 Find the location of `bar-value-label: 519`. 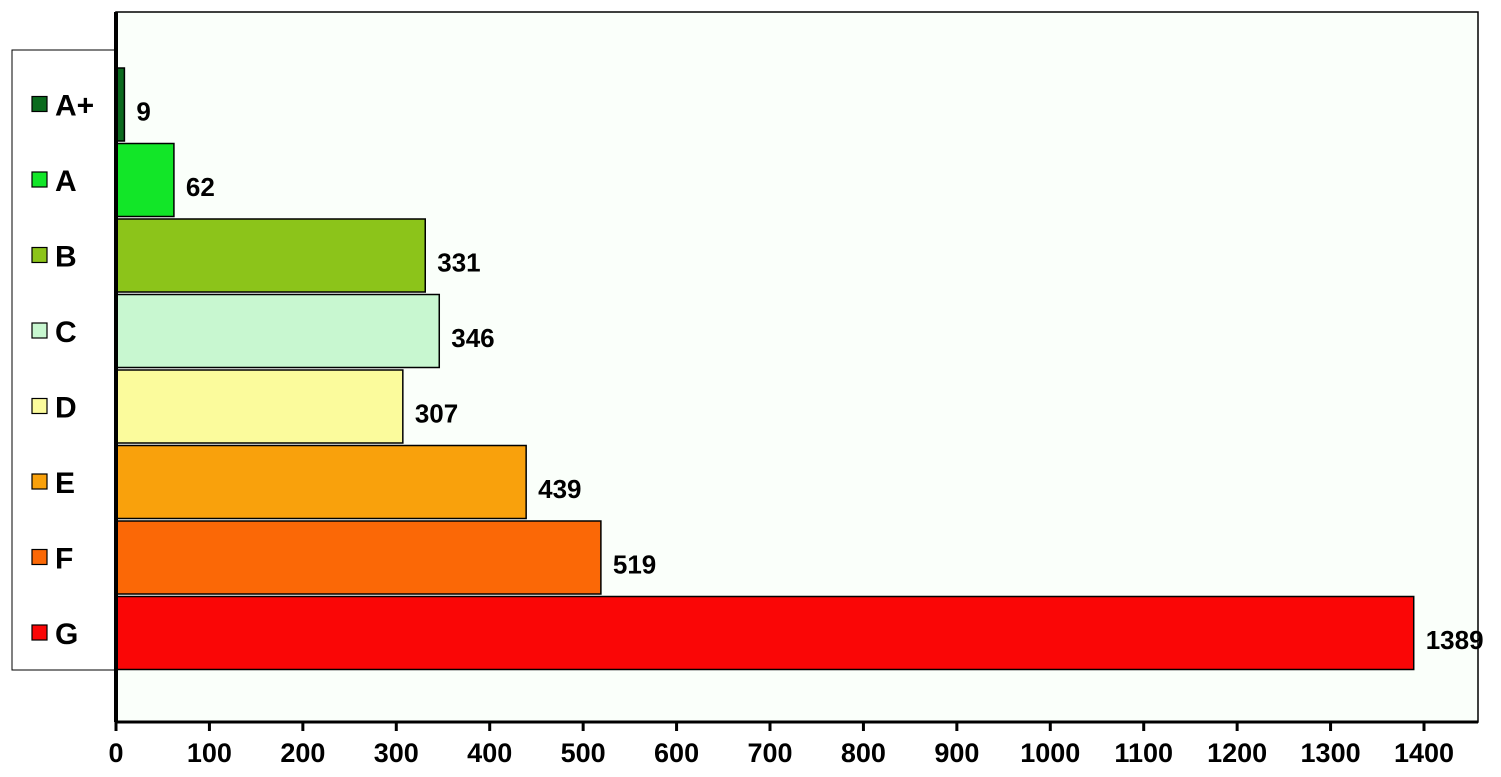

bar-value-label: 519 is located at coordinates (634, 565).